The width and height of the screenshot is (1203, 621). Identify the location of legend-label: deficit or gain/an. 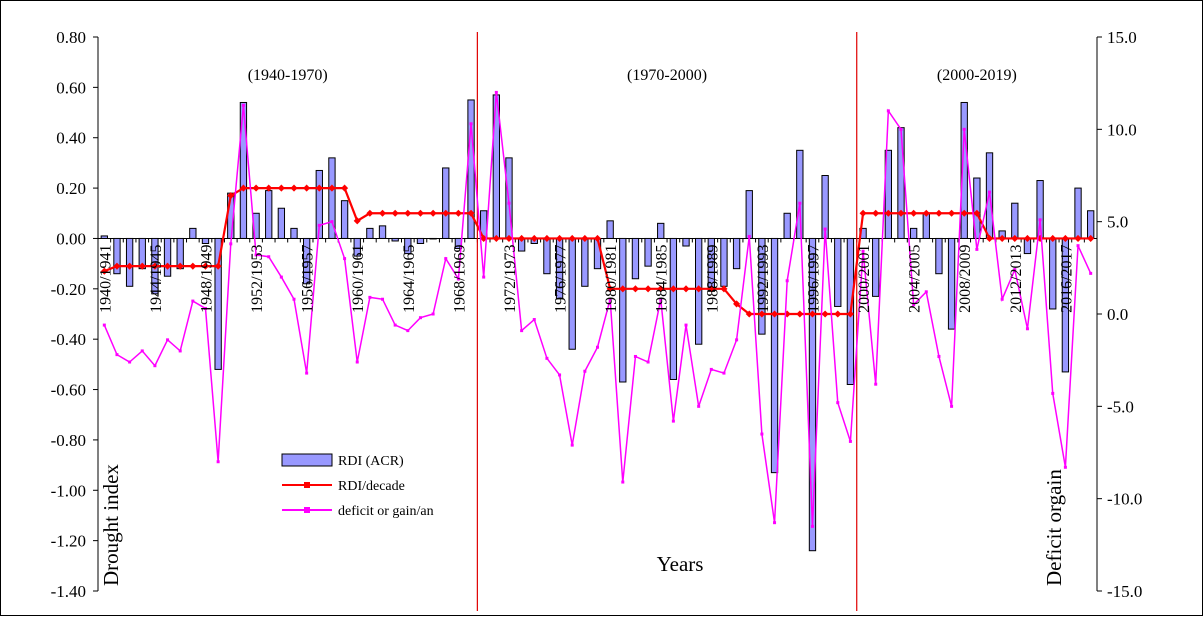
(386, 511).